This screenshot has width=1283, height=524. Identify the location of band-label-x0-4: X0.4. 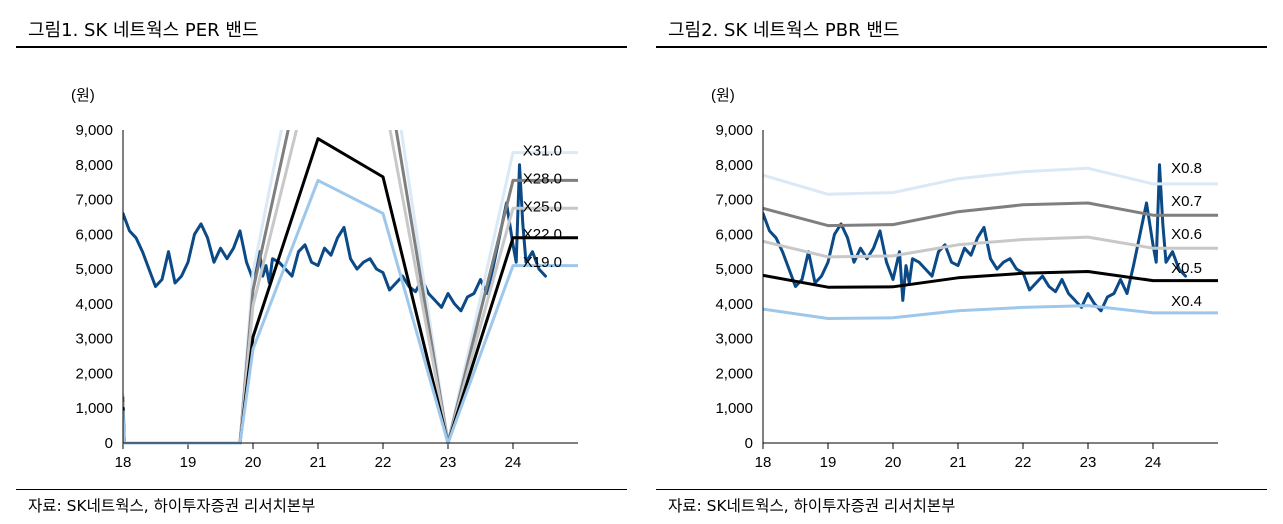
(1186, 301).